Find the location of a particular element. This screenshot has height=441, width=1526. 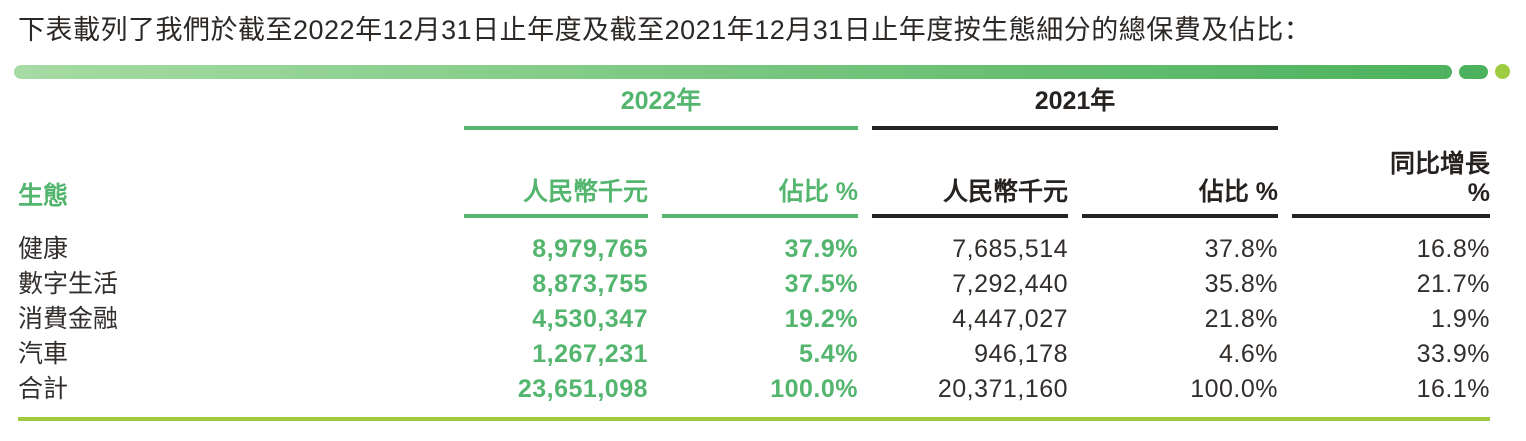

col-header-share-2022: 佔比 % is located at coordinates (760, 174).